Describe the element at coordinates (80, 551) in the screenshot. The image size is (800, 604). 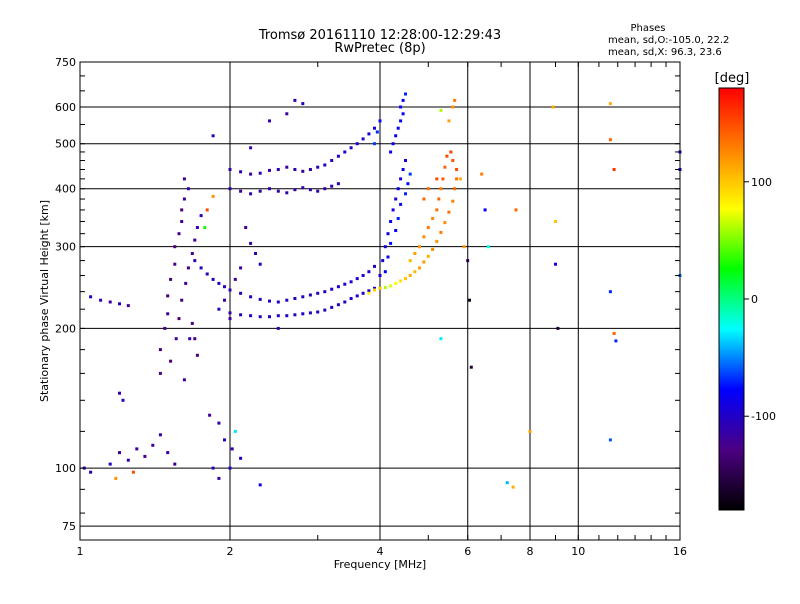
I see `x-tick-label: 1` at that location.